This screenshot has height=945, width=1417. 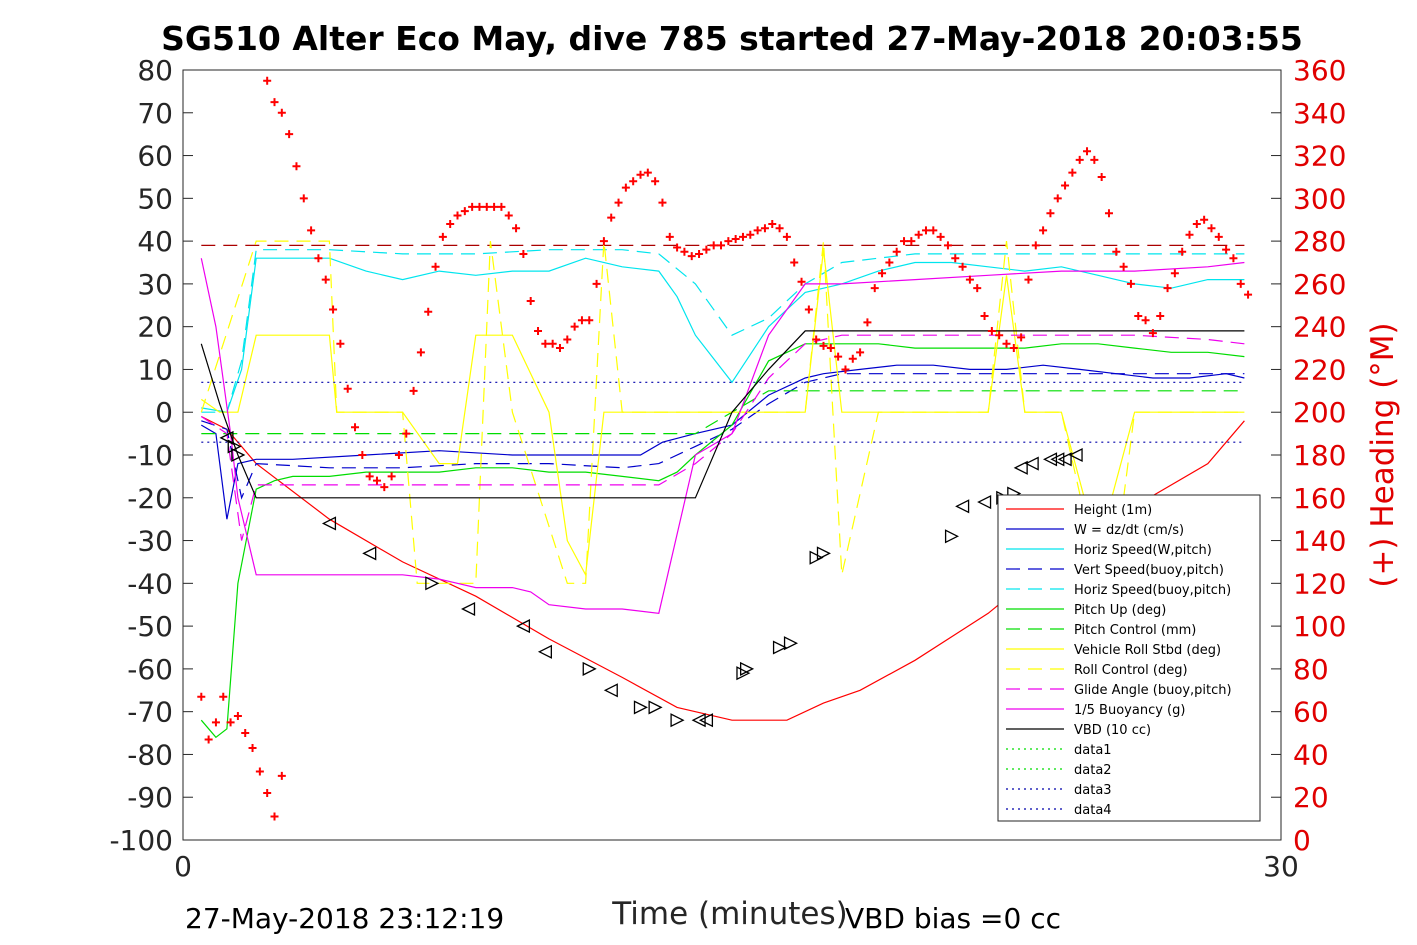 What do you see at coordinates (1311, 669) in the screenshot?
I see `y-right-tick-label: 80` at bounding box center [1311, 669].